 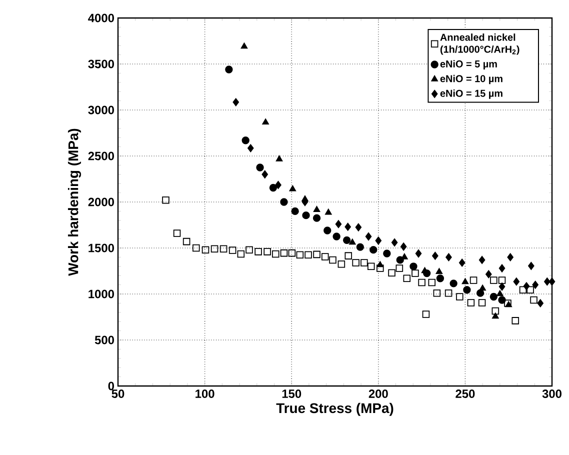 I want to click on y-axis-title: Work hardening (MPa), so click(x=75, y=202).